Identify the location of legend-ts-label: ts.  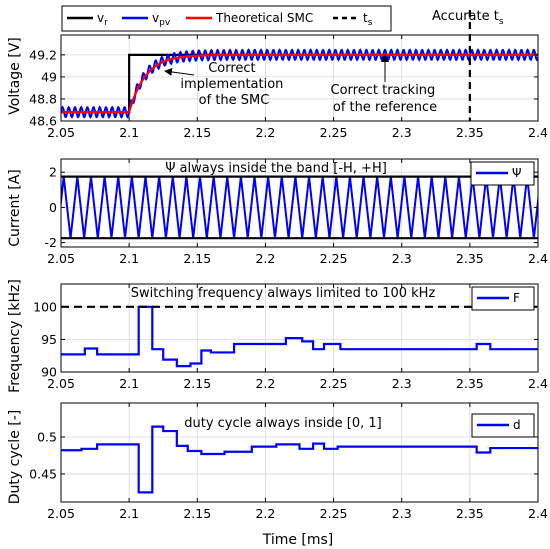
(368, 19).